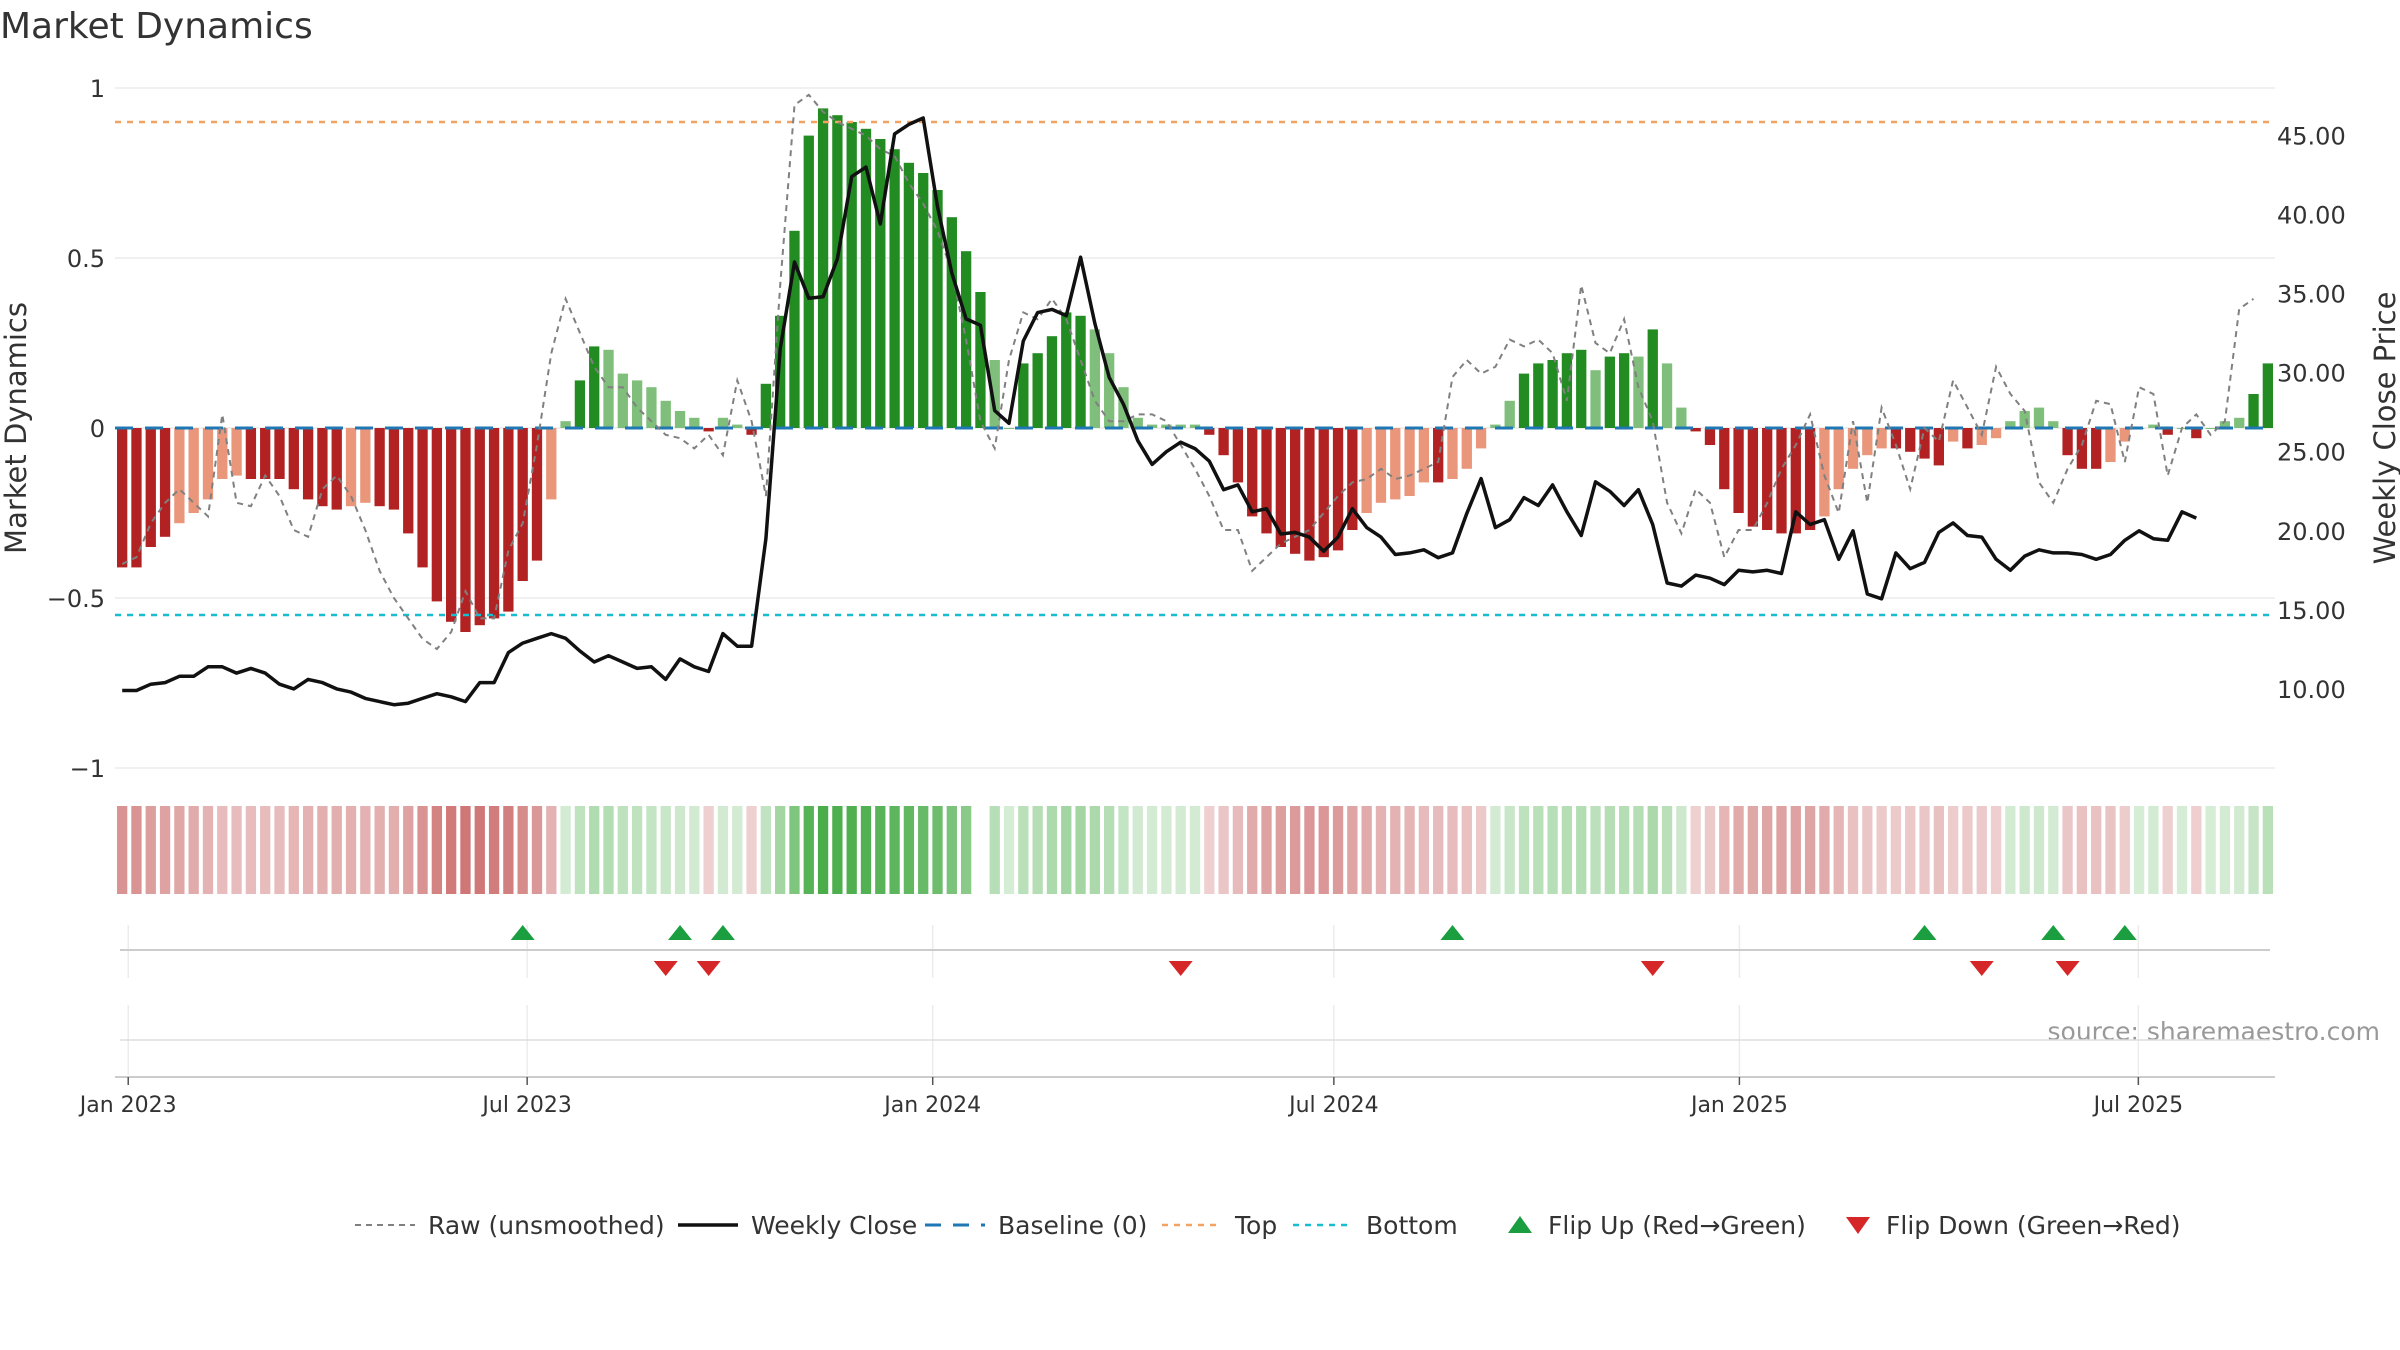 This screenshot has width=2400, height=1350. What do you see at coordinates (2384, 428) in the screenshot?
I see `y2-axis-label: Weekly Close Price` at bounding box center [2384, 428].